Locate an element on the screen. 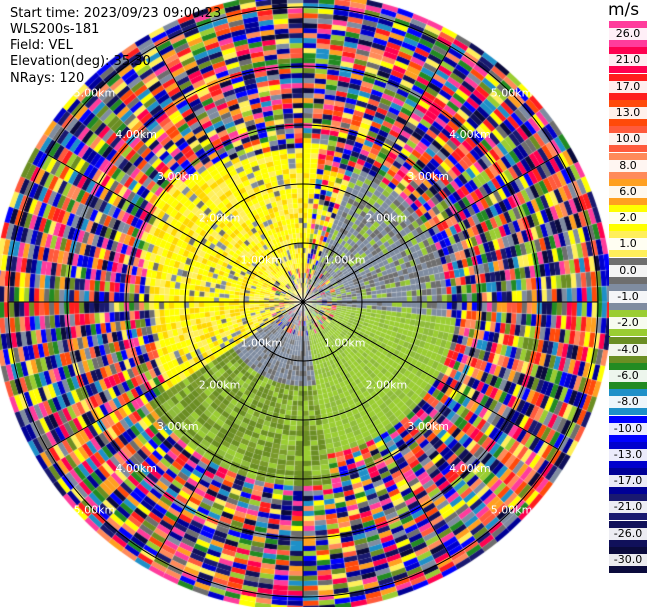 The image size is (647, 607). field-label: Field: VEL is located at coordinates (41, 45).